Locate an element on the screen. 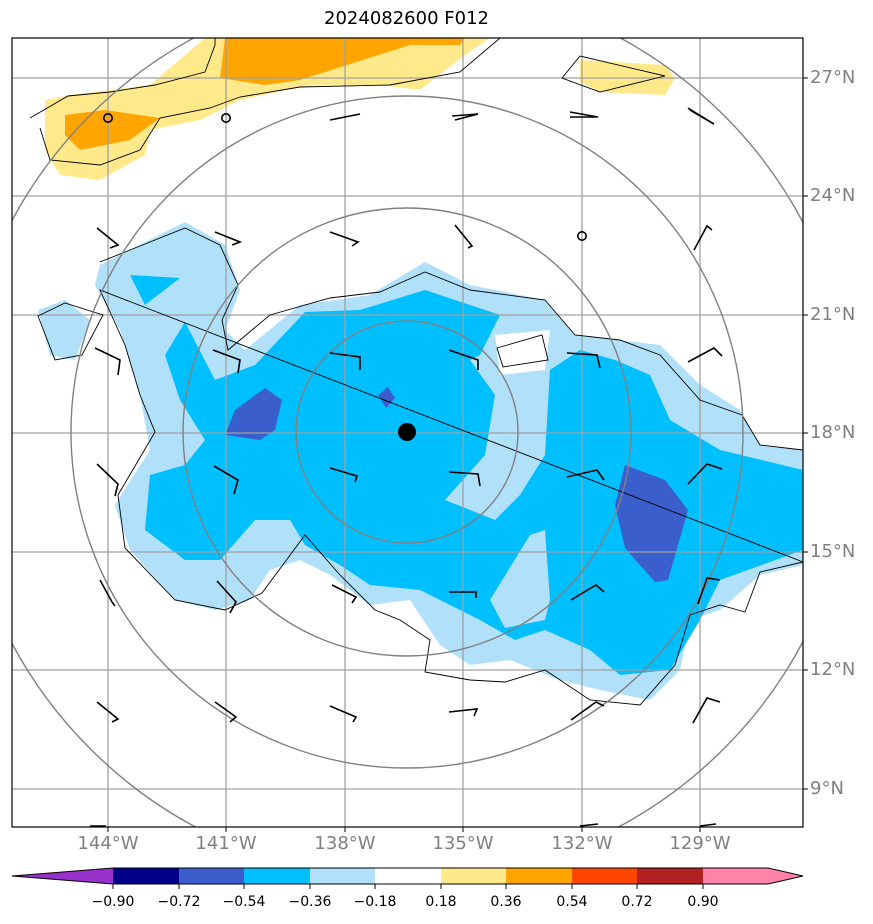  storm-center-marker is located at coordinates (407, 432).